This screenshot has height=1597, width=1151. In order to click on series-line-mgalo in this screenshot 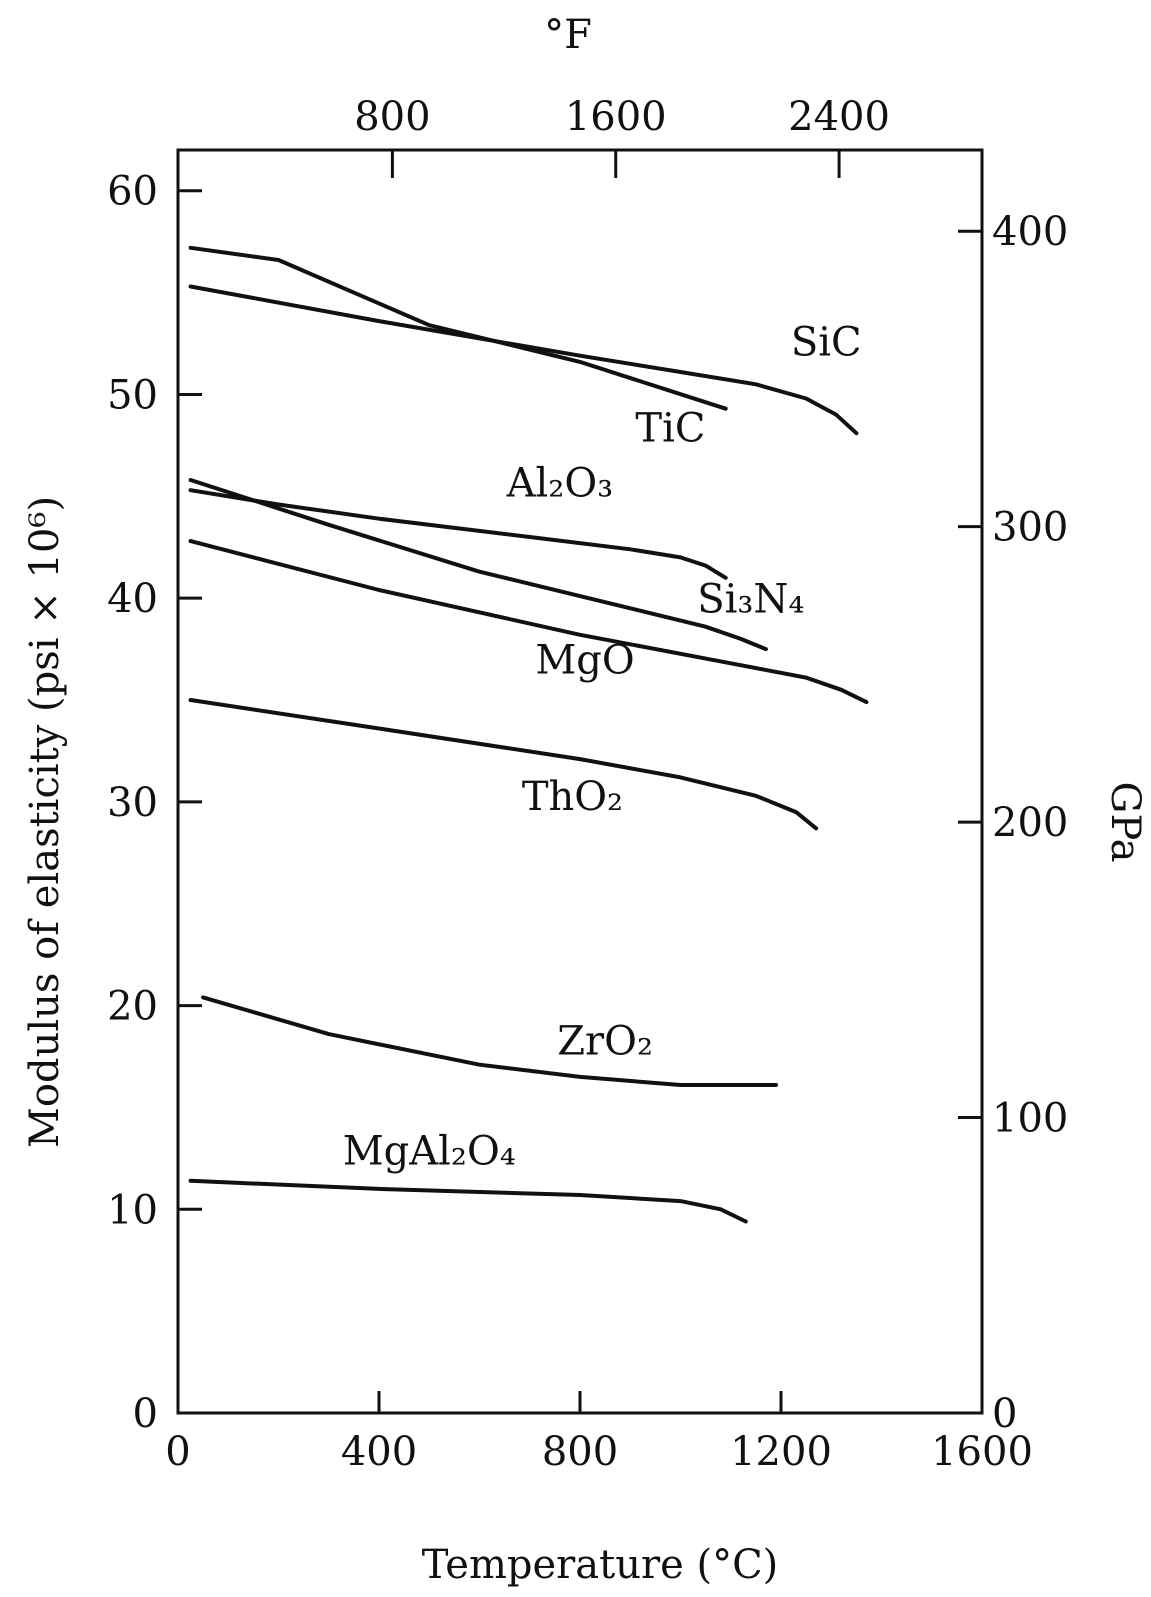, I will do `click(468, 1201)`.